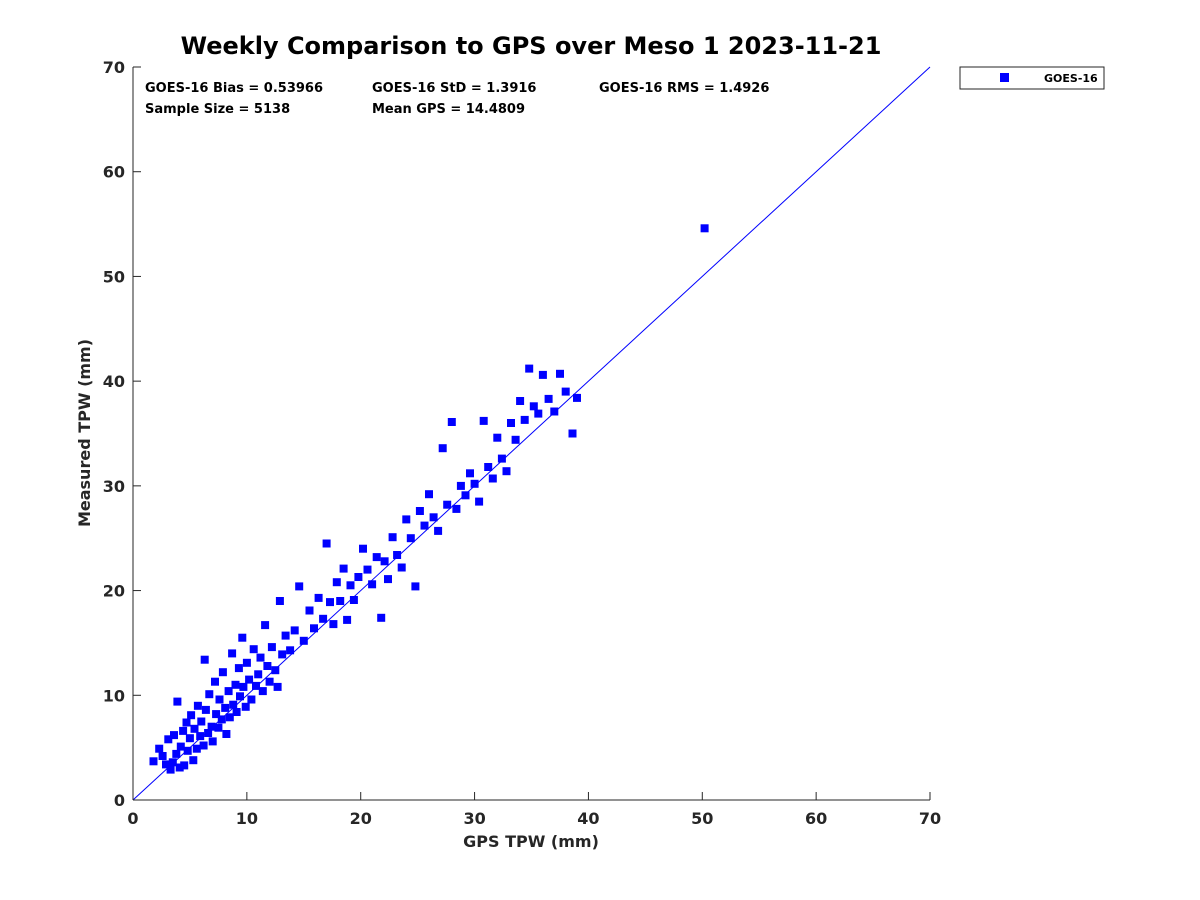 Image resolution: width=1200 pixels, height=900 pixels. Describe the element at coordinates (122, 434) in the screenshot. I see `y-axis-ticks: 0 10 20 30 40 50 60 70` at that location.